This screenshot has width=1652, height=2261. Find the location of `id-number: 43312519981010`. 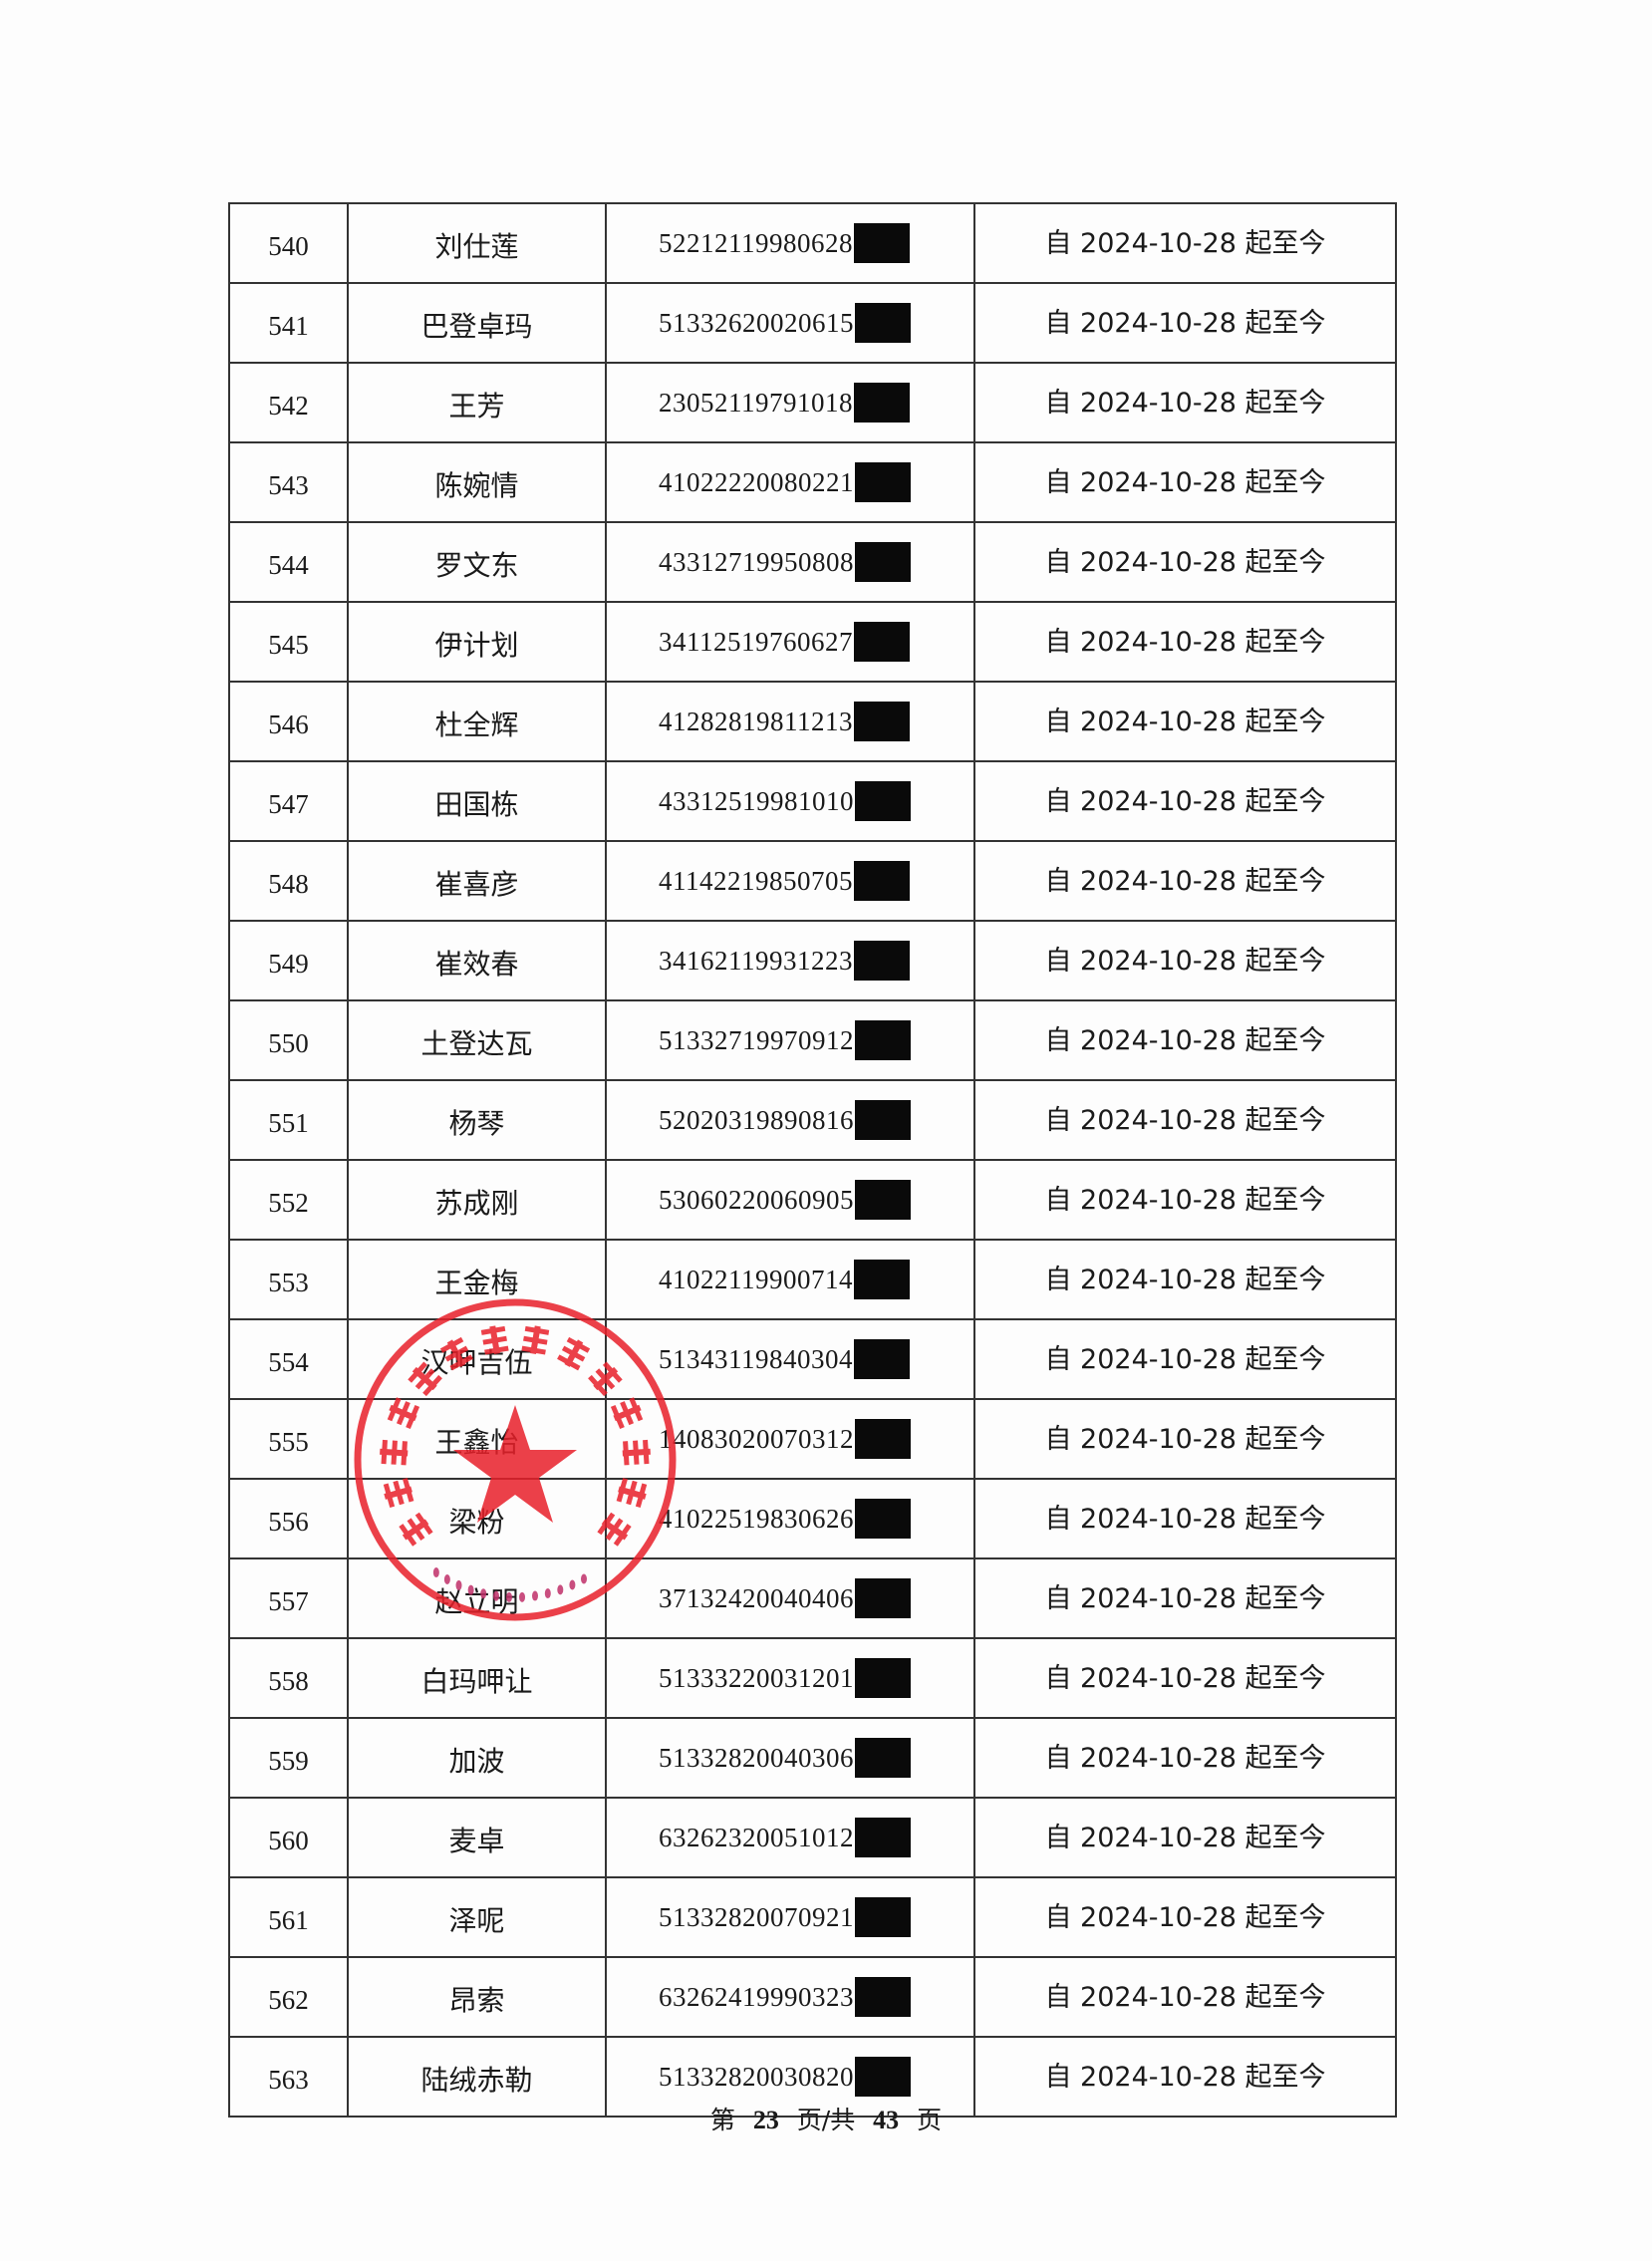

id-number: 43312519981010 is located at coordinates (756, 801).